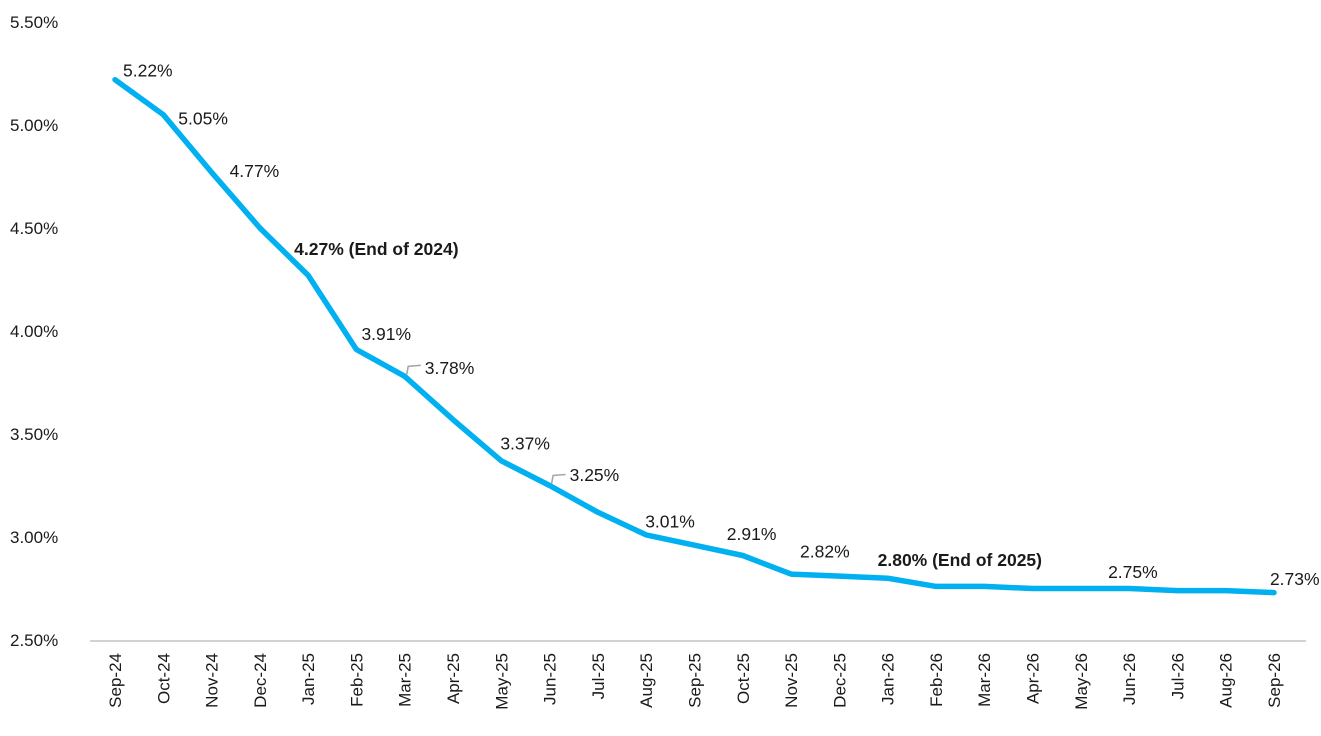 Image resolution: width=1321 pixels, height=736 pixels. Describe the element at coordinates (34, 537) in the screenshot. I see `y-axis-tick-label: 3.00%` at that location.